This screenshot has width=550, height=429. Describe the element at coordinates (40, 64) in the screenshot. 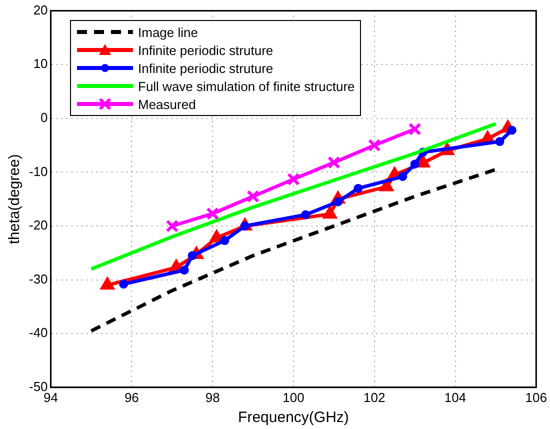

I see `y-tick-label: 10` at that location.